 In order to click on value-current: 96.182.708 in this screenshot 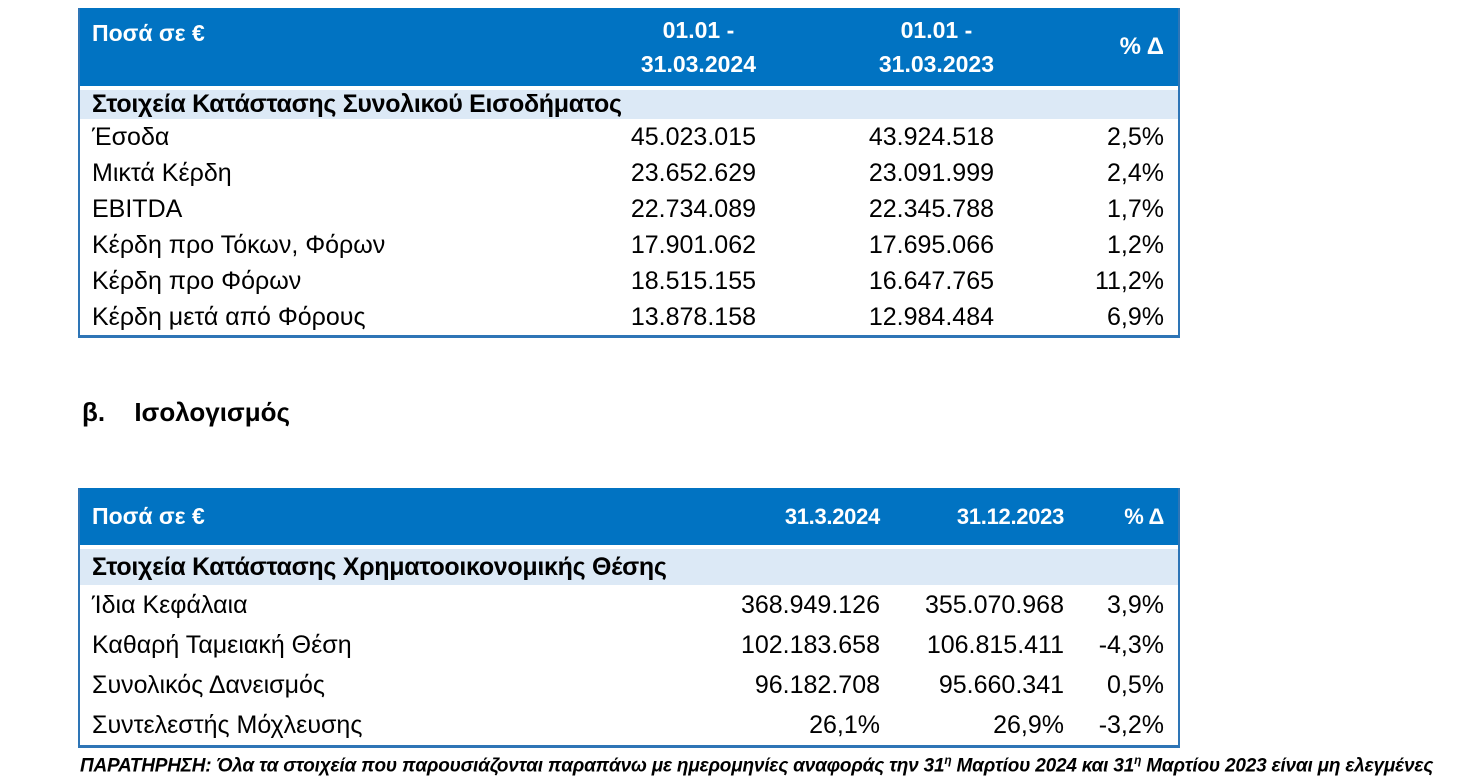, I will do `click(817, 684)`.